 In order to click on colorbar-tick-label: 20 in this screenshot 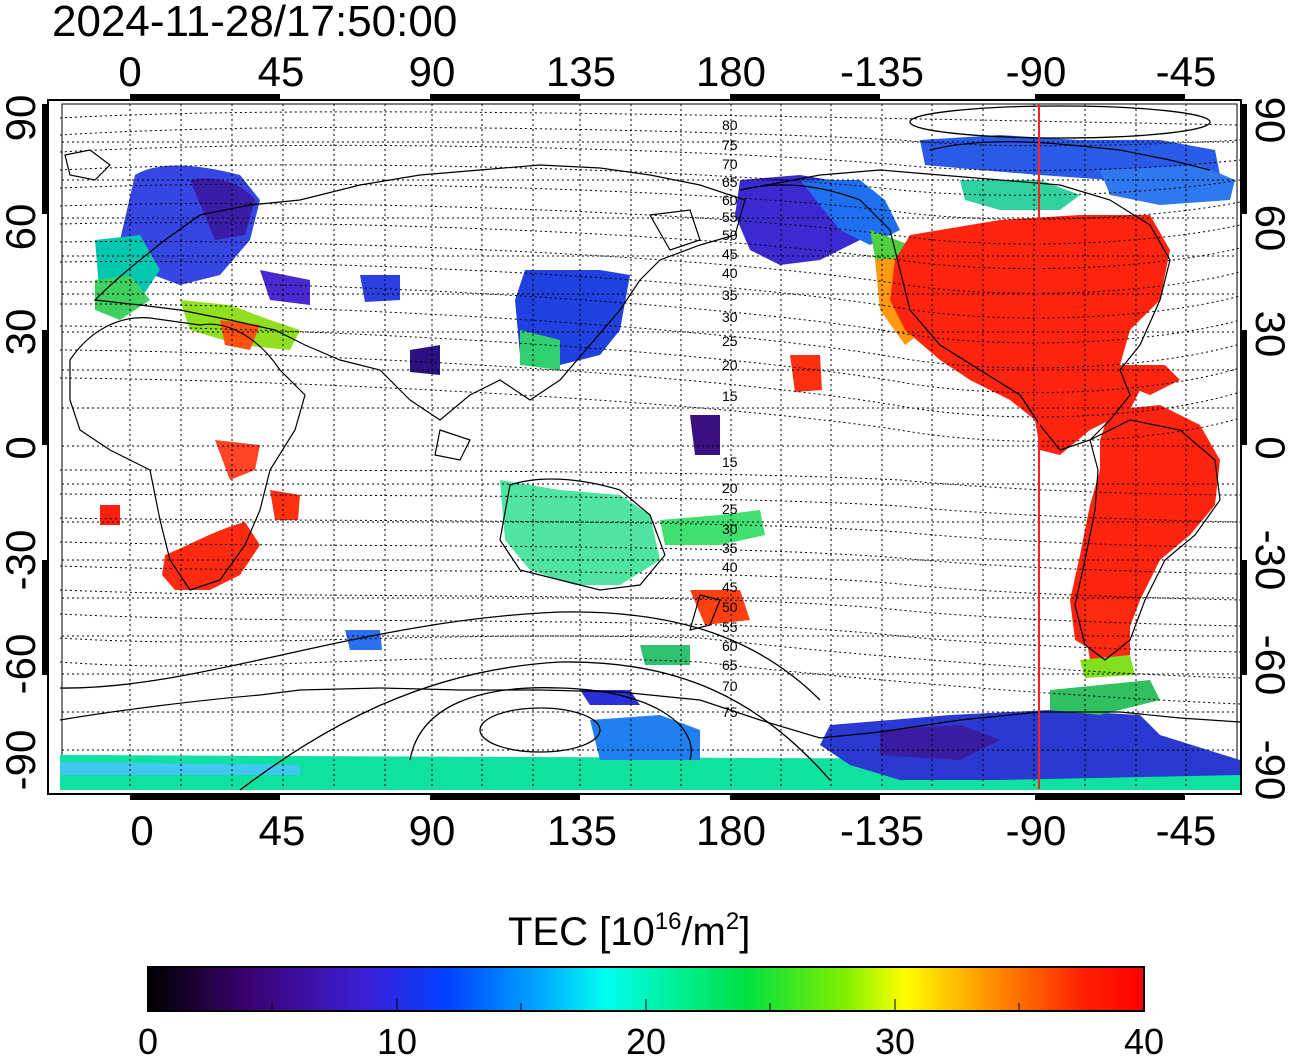, I will do `click(646, 1039)`.